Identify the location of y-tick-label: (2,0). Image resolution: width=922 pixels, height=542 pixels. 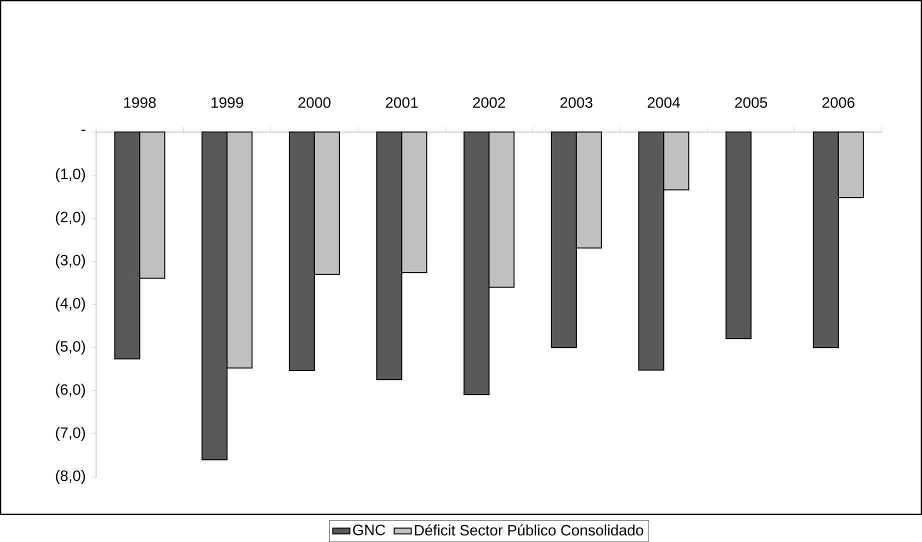
(70, 218).